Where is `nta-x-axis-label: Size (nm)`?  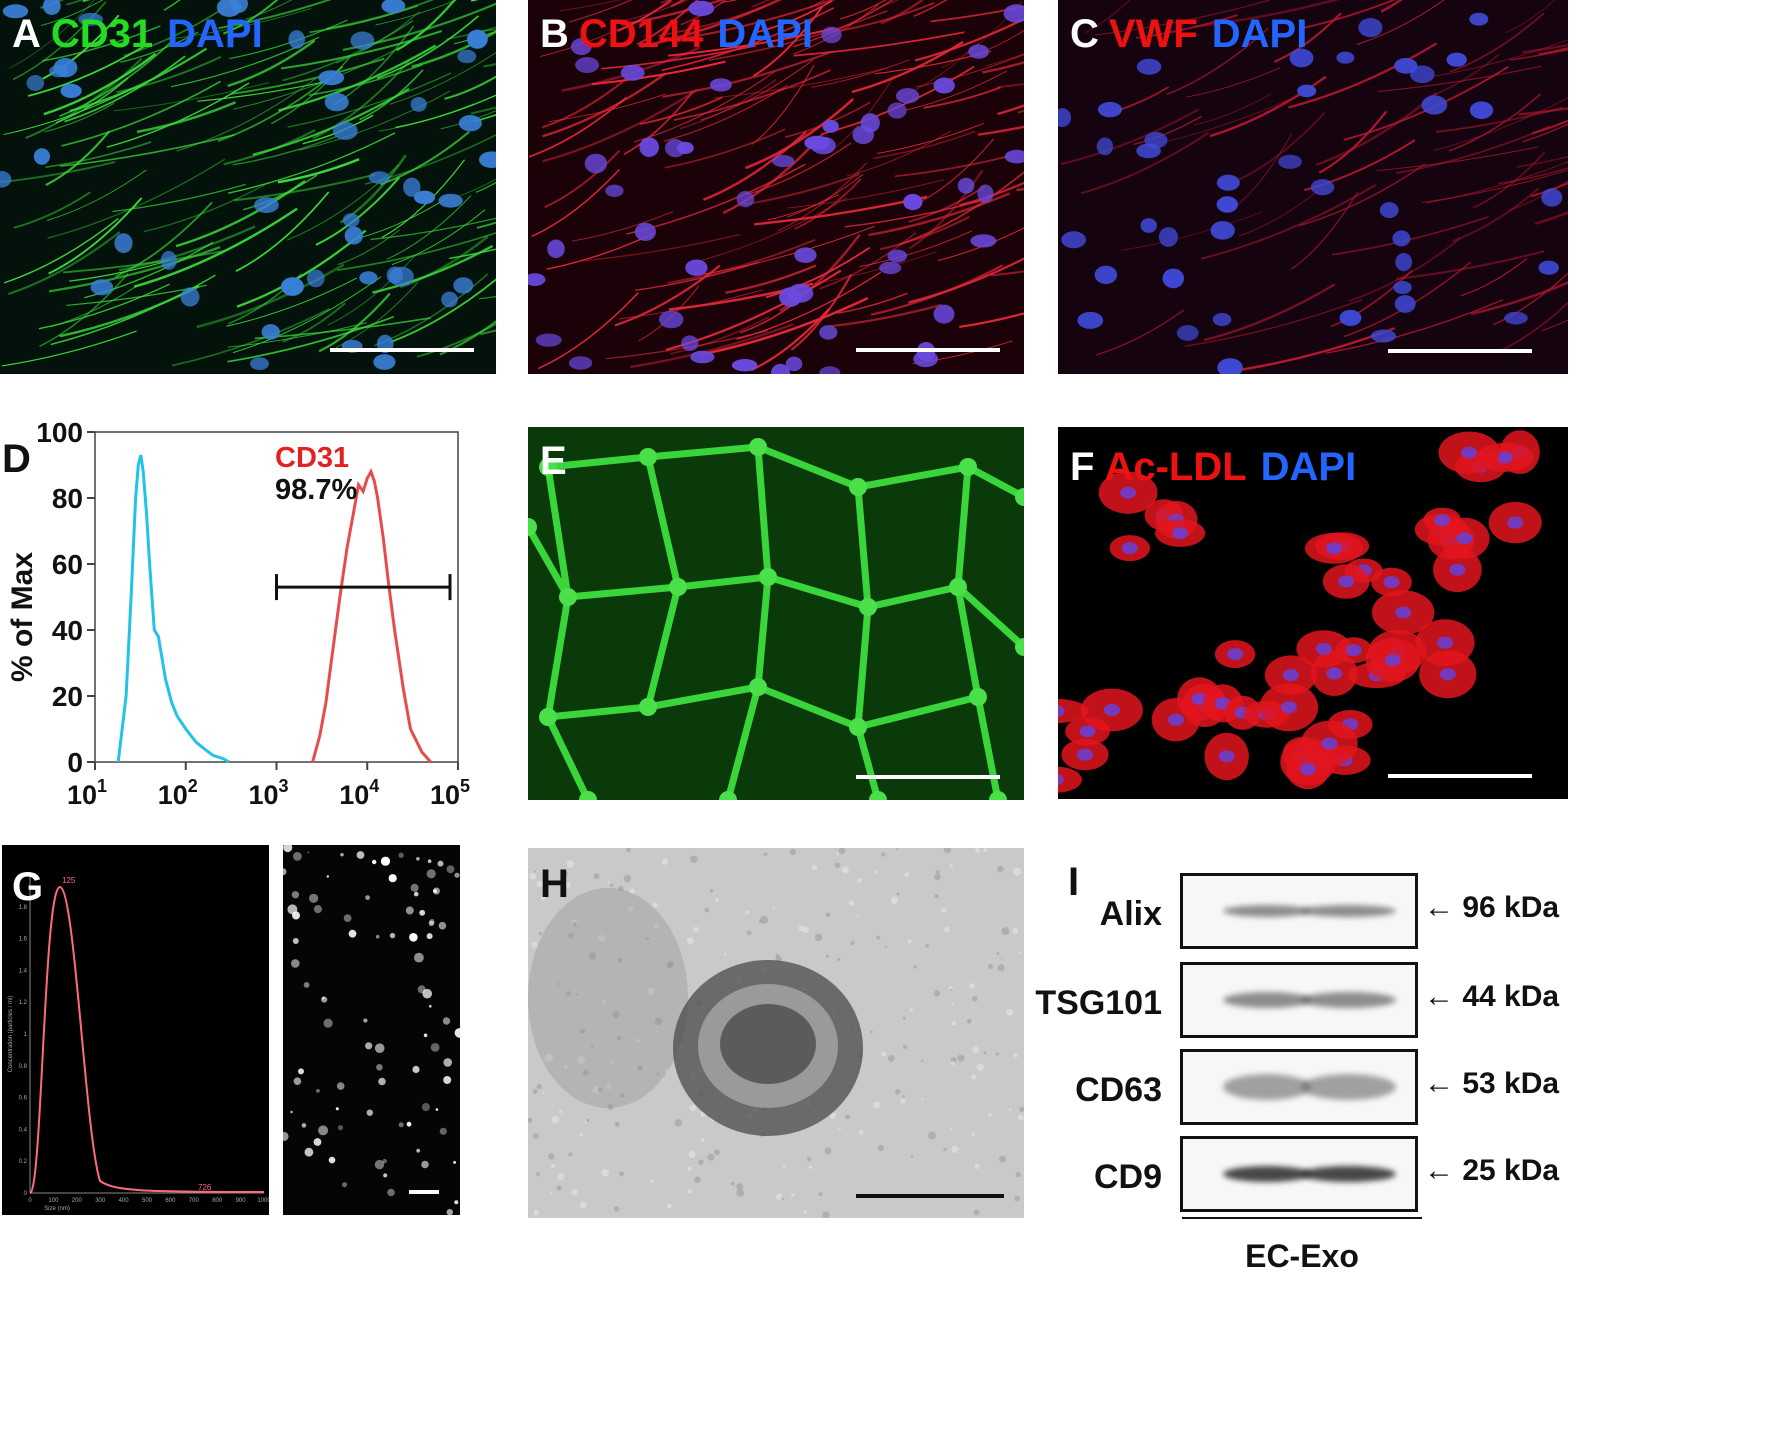 nta-x-axis-label: Size (nm) is located at coordinates (57, 1209).